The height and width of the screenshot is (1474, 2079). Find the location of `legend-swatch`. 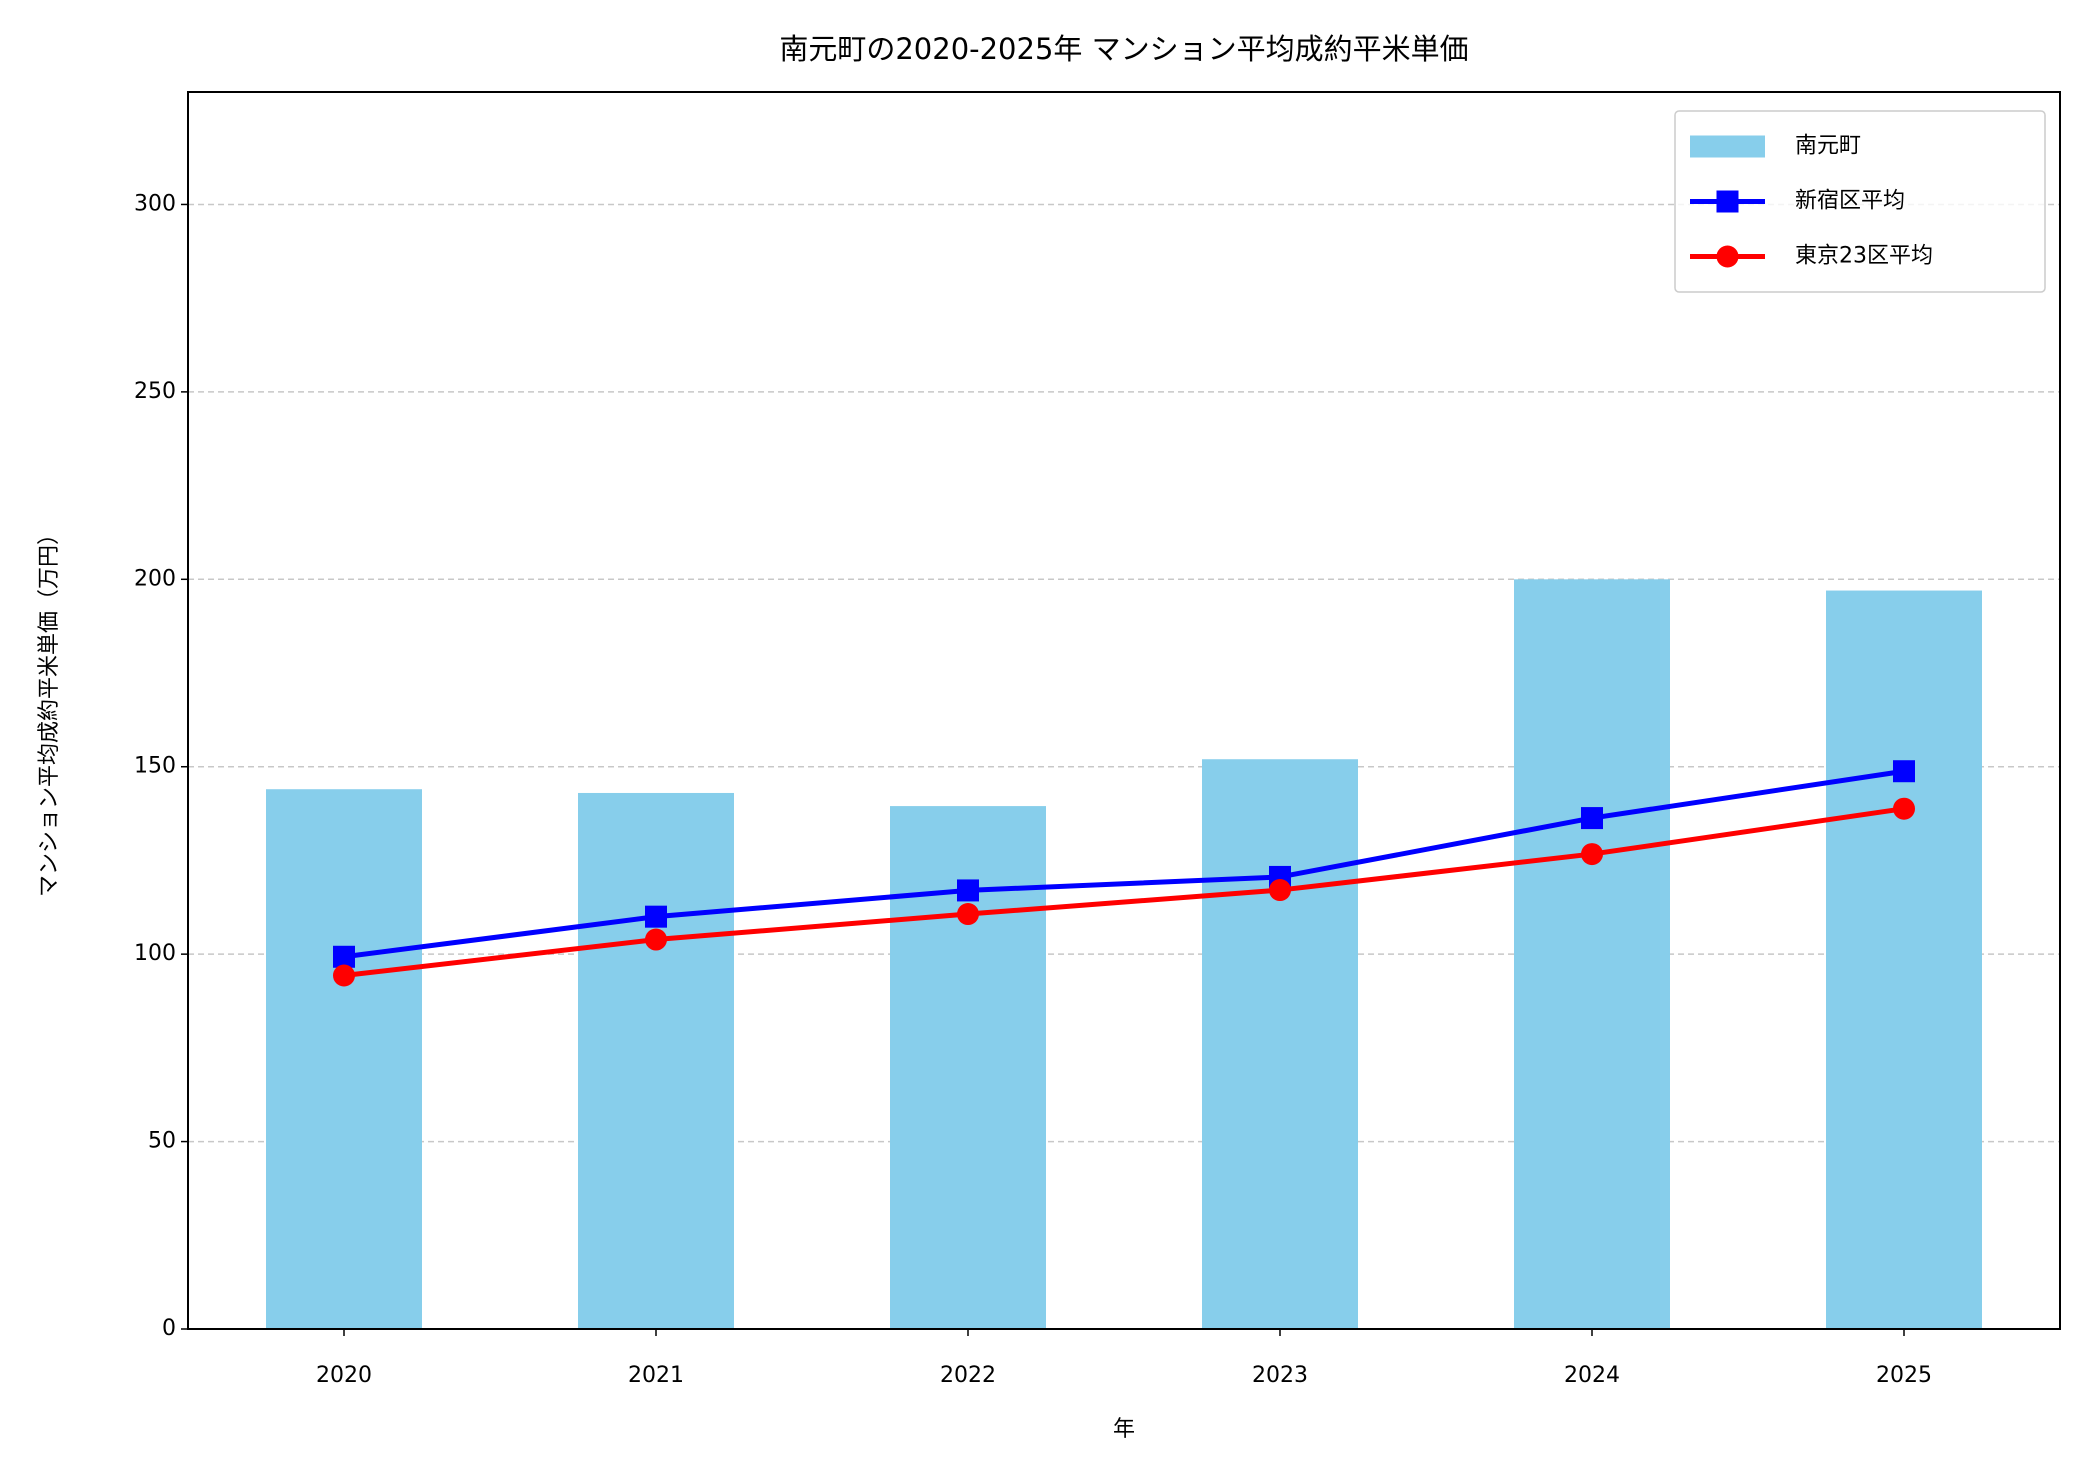

legend-swatch is located at coordinates (1727, 146).